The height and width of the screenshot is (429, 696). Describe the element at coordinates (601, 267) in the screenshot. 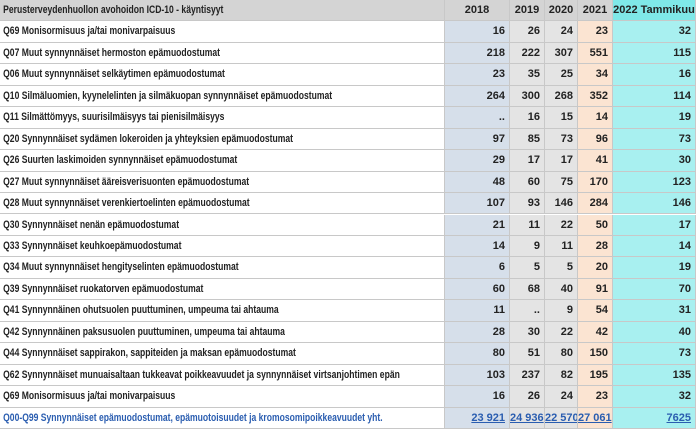

I see `cell-text: 20` at that location.